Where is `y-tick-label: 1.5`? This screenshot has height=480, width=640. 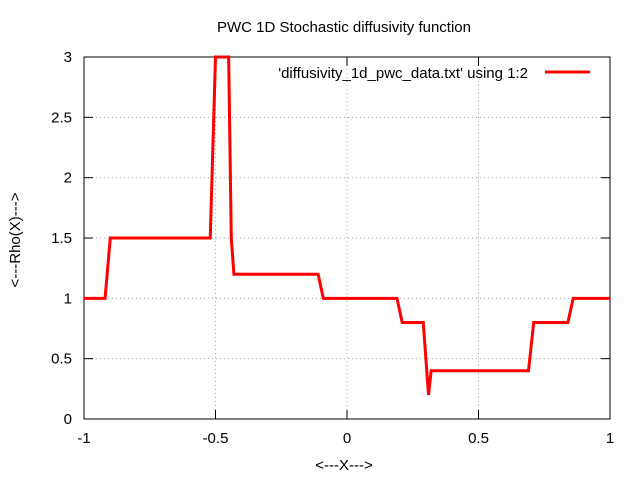 y-tick-label: 1.5 is located at coordinates (61, 238).